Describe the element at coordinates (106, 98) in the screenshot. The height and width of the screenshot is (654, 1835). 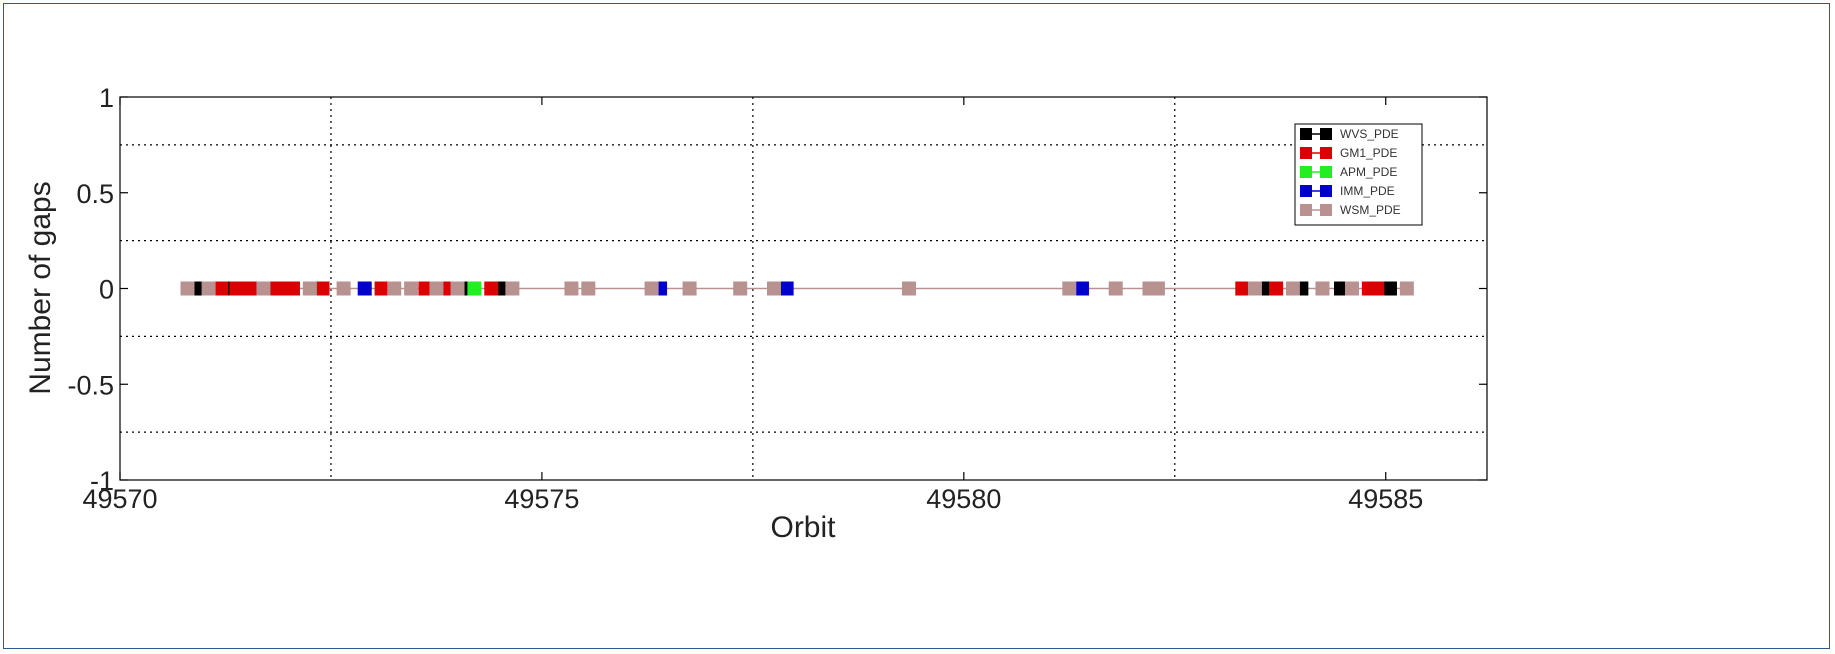
I see `y-tick-label: 1` at that location.